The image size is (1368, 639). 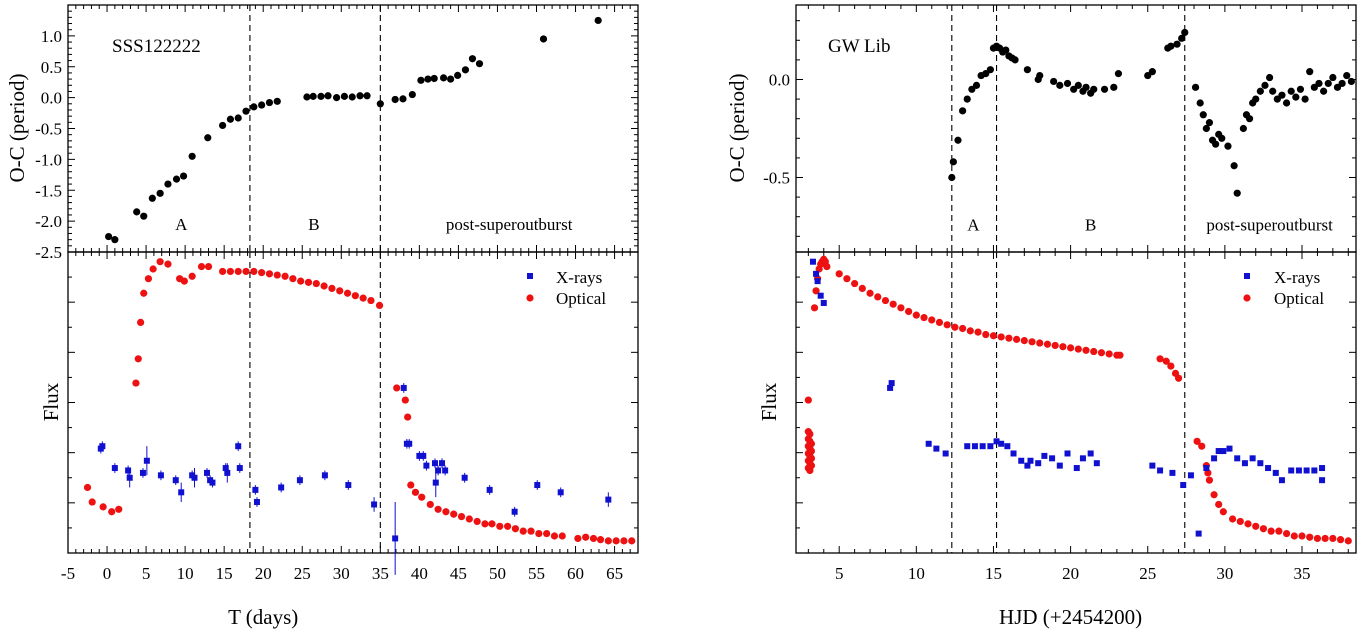 What do you see at coordinates (224, 573) in the screenshot?
I see `x-tick-label: 15` at bounding box center [224, 573].